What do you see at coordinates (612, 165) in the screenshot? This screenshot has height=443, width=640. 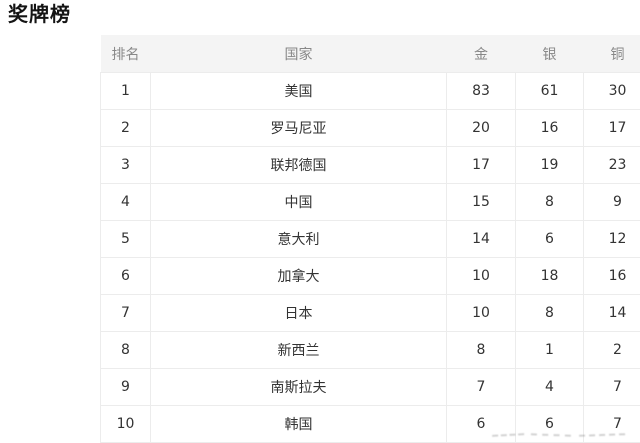 I see `bronze-cell: 23` at bounding box center [612, 165].